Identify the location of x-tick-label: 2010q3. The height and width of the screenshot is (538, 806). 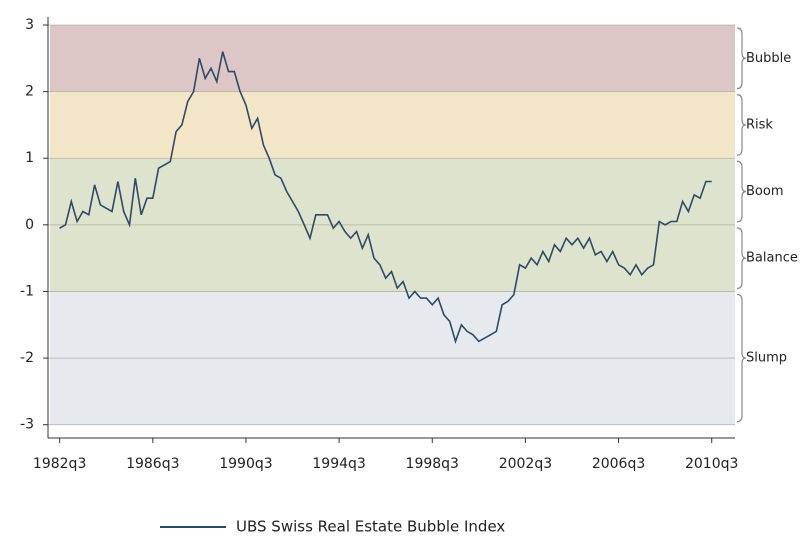
(711, 464).